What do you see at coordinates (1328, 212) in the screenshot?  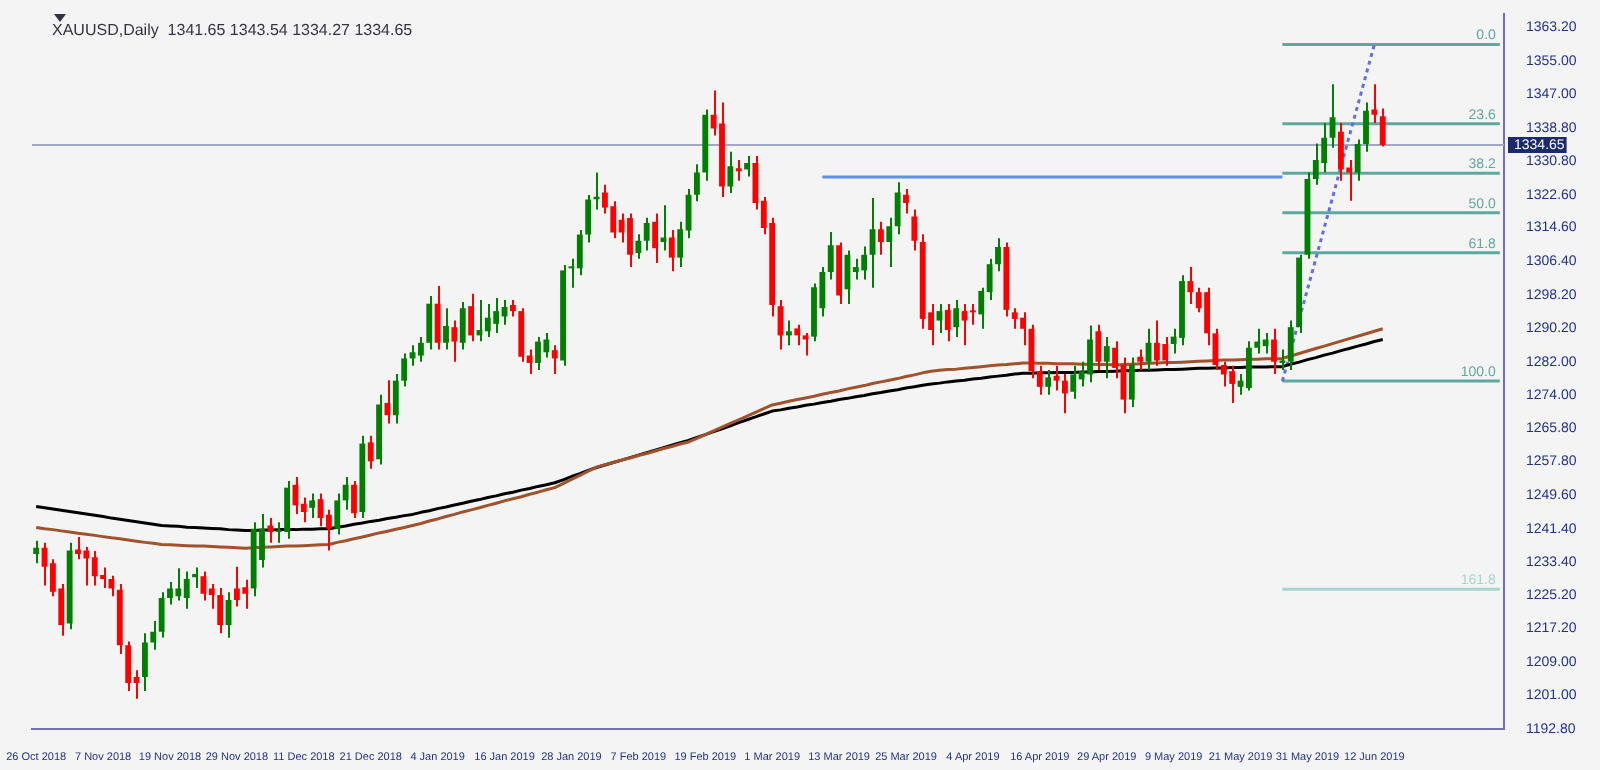 I see `line-series` at bounding box center [1328, 212].